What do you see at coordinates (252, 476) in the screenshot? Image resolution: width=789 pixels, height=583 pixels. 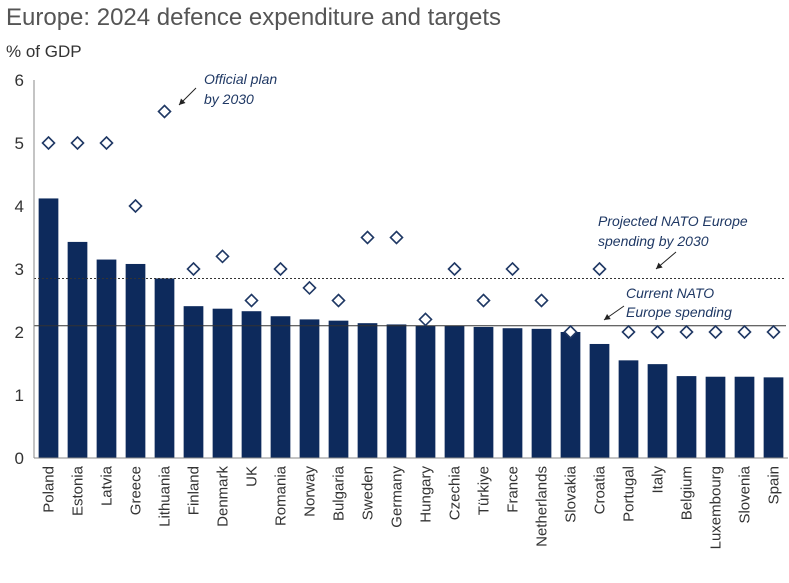 I see `category-label: UK` at bounding box center [252, 476].